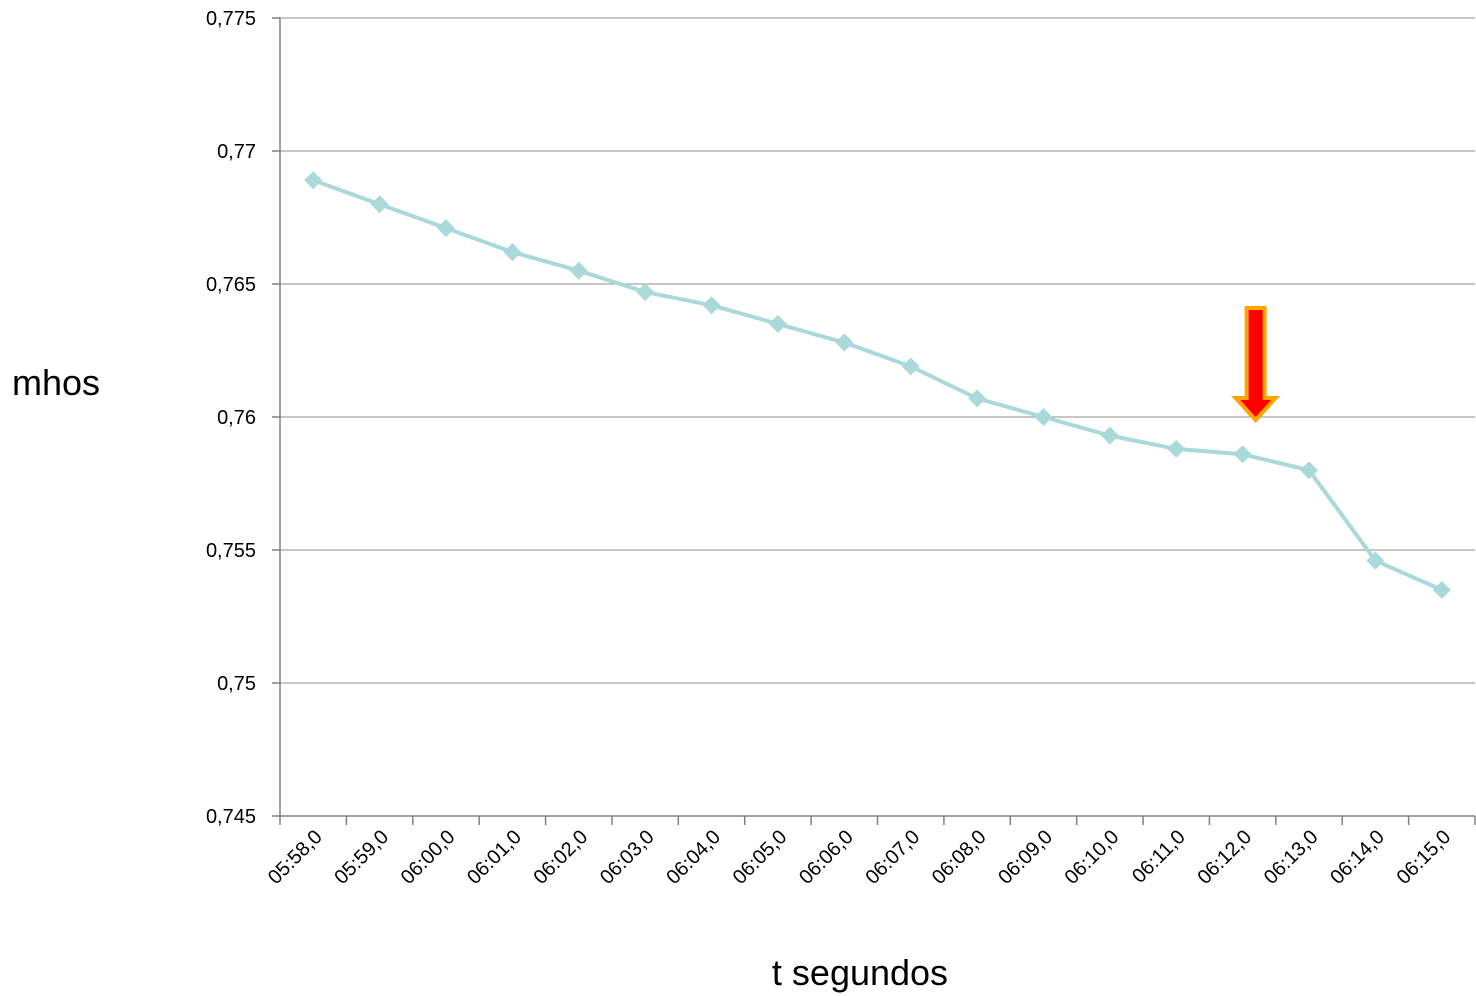  Describe the element at coordinates (1291, 857) in the screenshot. I see `x-tick-label: 06:13,0` at that location.